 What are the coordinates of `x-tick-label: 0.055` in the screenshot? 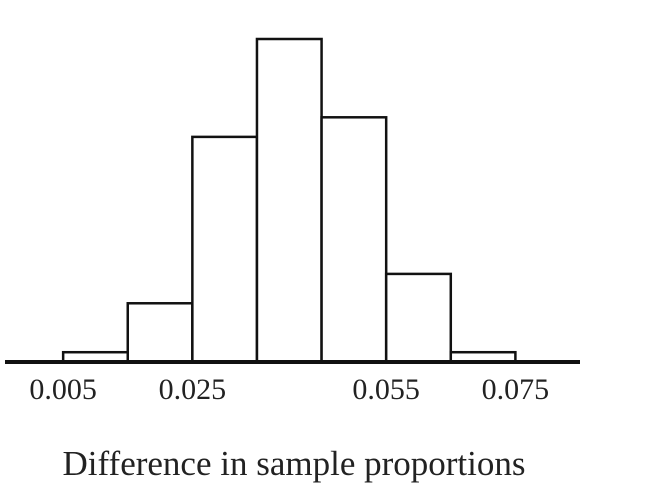 It's located at (386, 389).